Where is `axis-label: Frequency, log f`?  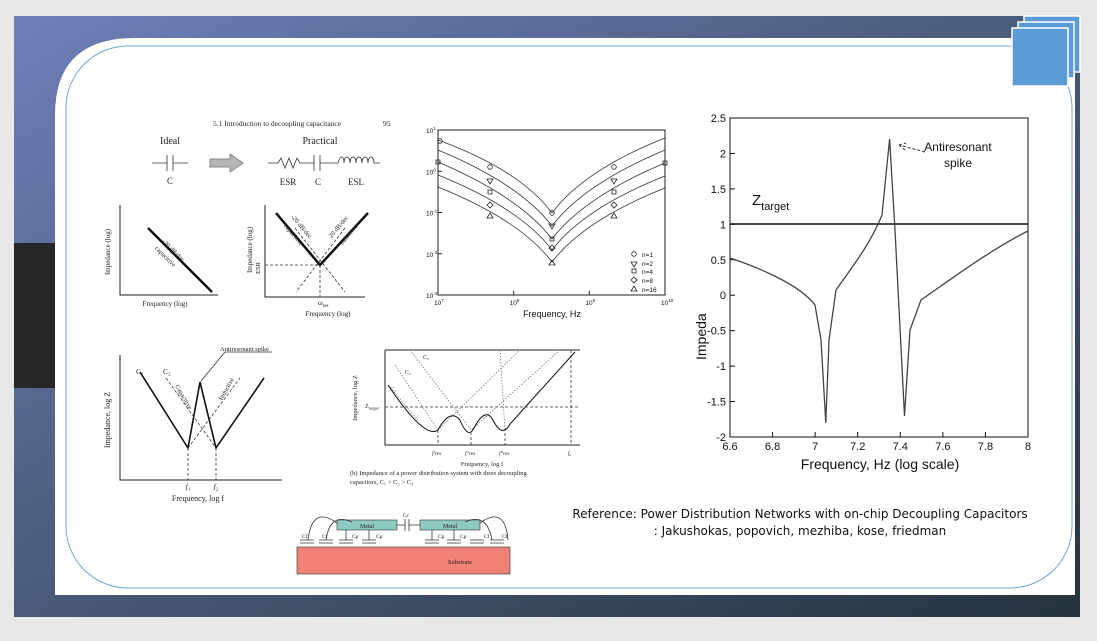
axis-label: Frequency, log f is located at coordinates (482, 464).